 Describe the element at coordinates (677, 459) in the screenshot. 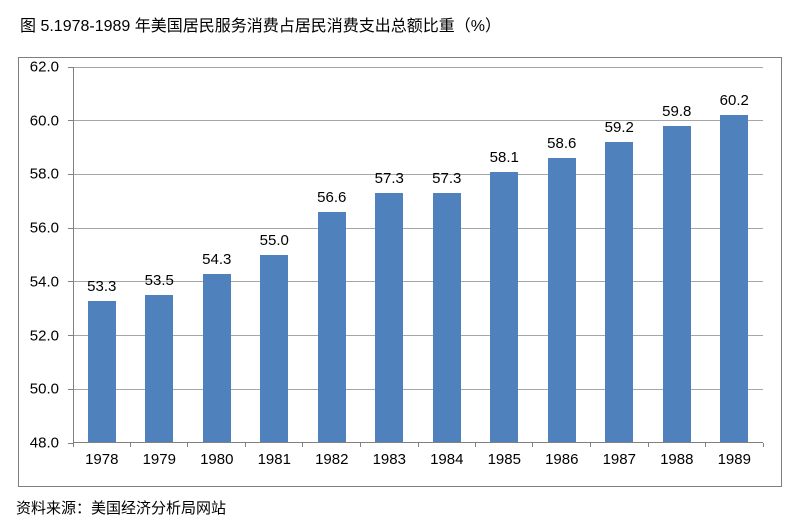

I see `x-axis-label-1988: 1988` at that location.